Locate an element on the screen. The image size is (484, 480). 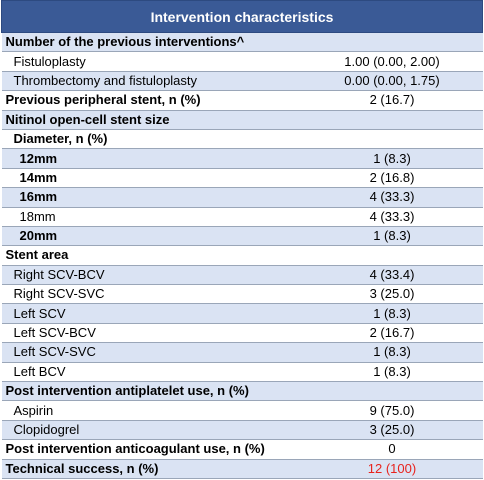
row-label: Thrombectomy and fistuloplasty is located at coordinates (151, 81).